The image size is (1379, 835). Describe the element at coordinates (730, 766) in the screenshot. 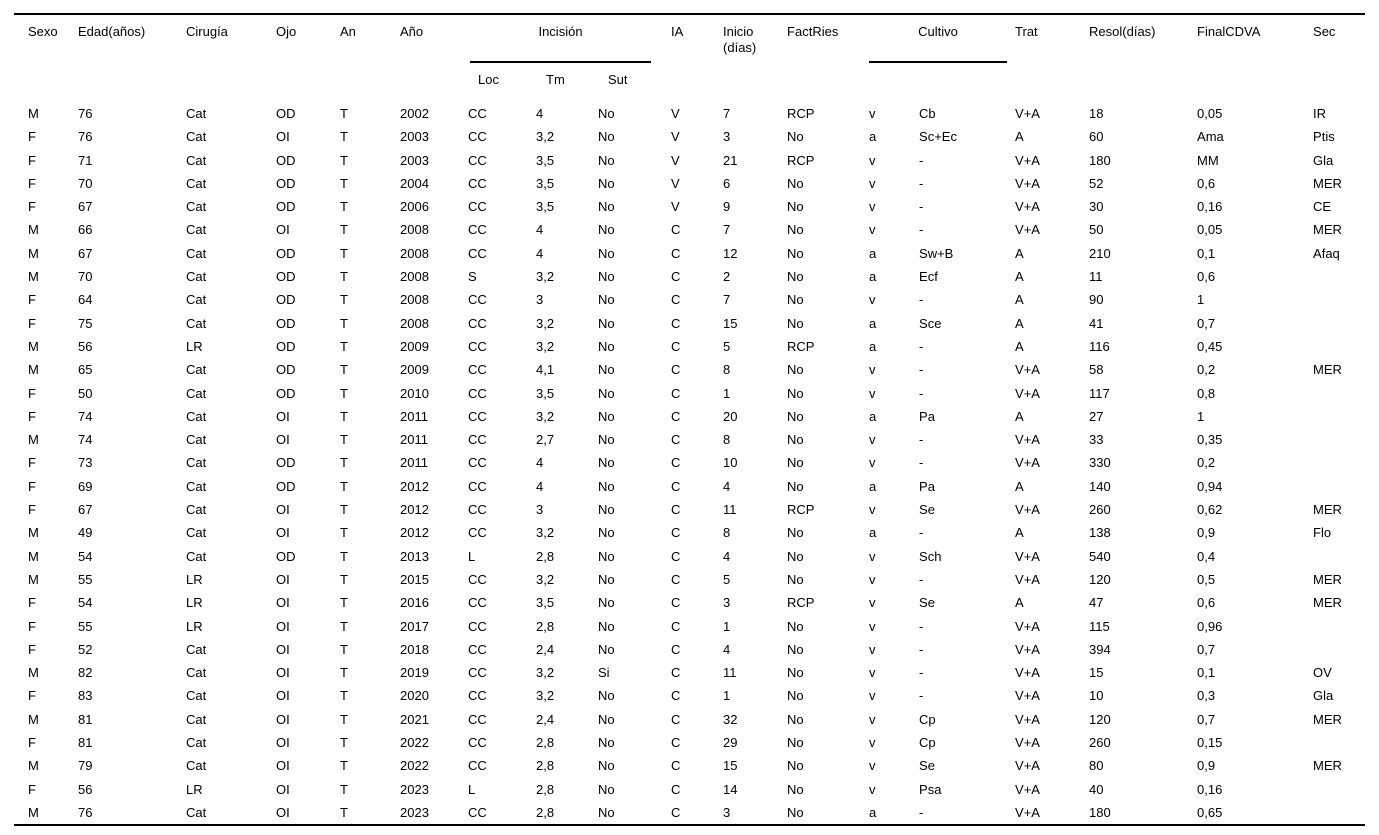

I see `table-cell: 15` at that location.